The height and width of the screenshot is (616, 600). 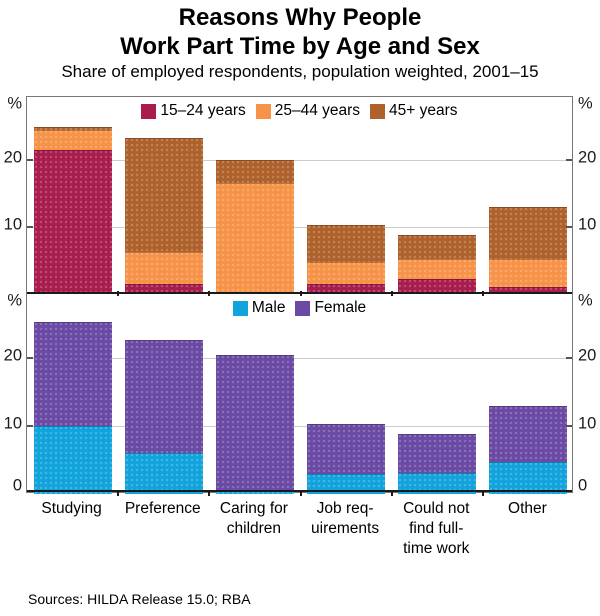 I want to click on legend-item: Male, so click(x=259, y=308).